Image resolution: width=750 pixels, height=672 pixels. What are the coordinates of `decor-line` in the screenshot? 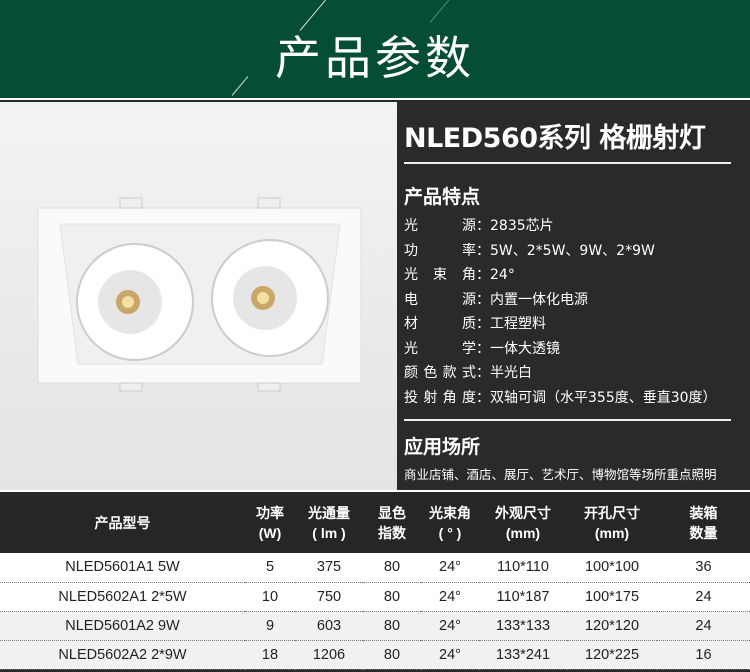 It's located at (439, 11).